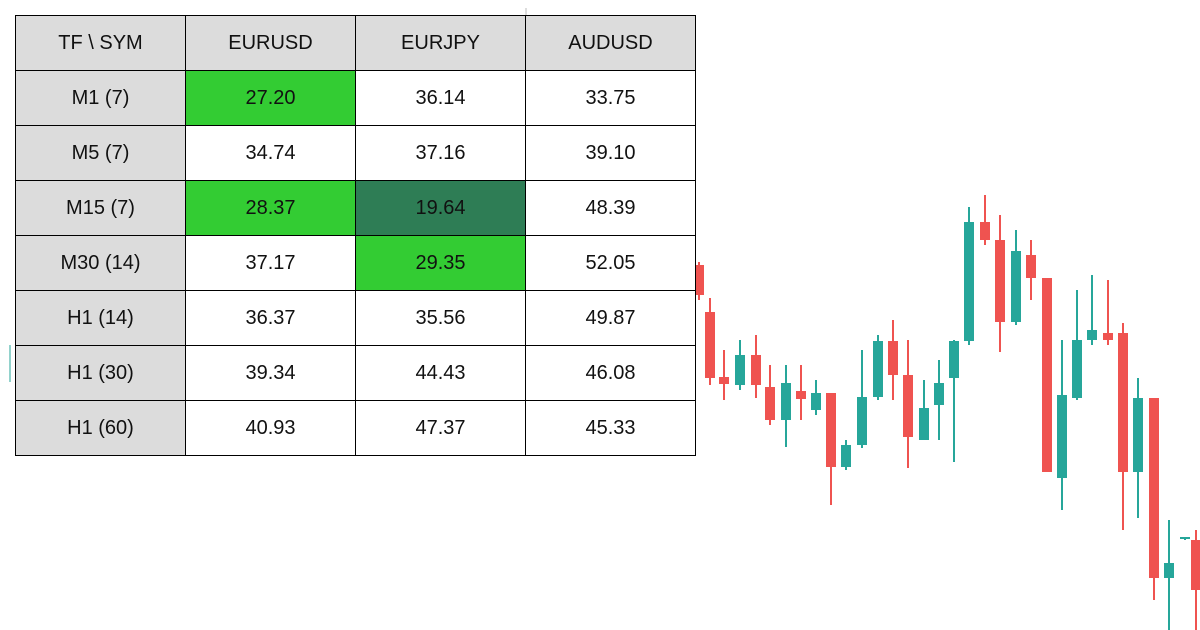 This screenshot has width=1200, height=630. What do you see at coordinates (100, 428) in the screenshot?
I see `row-header: H1 (60)` at bounding box center [100, 428].